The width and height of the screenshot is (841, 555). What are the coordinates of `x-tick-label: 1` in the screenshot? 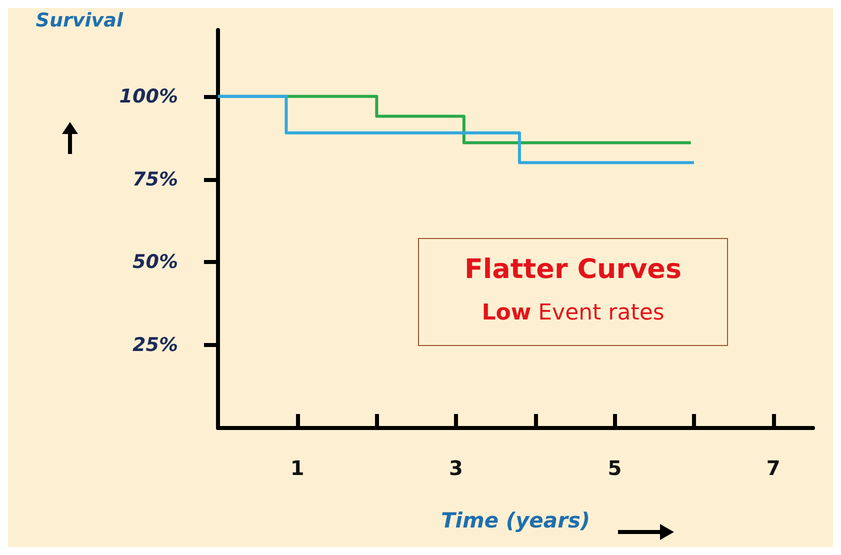 It's located at (297, 468).